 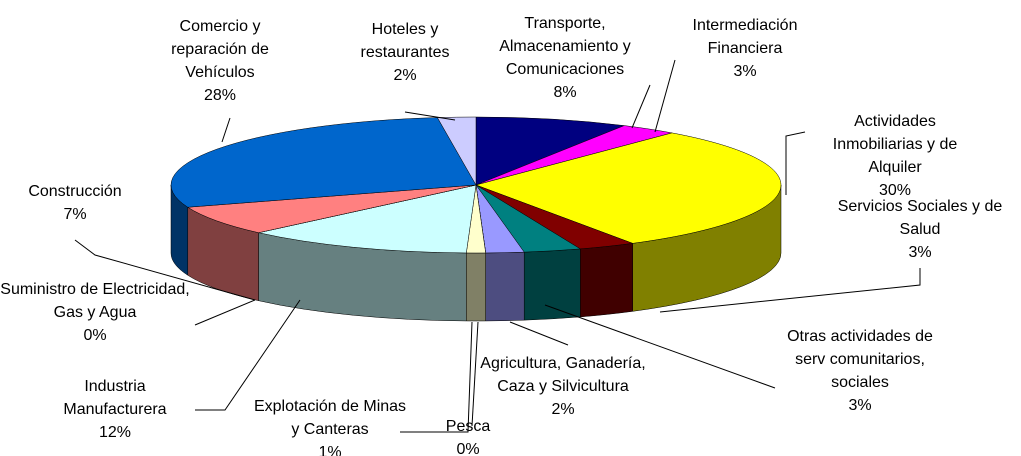 What do you see at coordinates (895, 144) in the screenshot?
I see `category-label: Actividades Inmobiliarias y de Alquiler` at bounding box center [895, 144].